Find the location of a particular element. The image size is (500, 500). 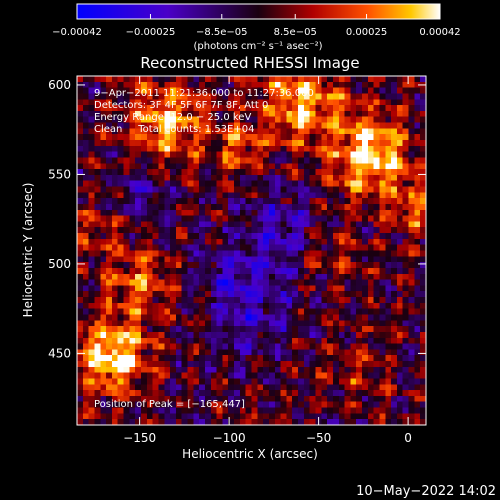

annotation-detectors: Detectors: 3F 4F 5F 6F 7F 8F, Att 0 is located at coordinates (181, 105).